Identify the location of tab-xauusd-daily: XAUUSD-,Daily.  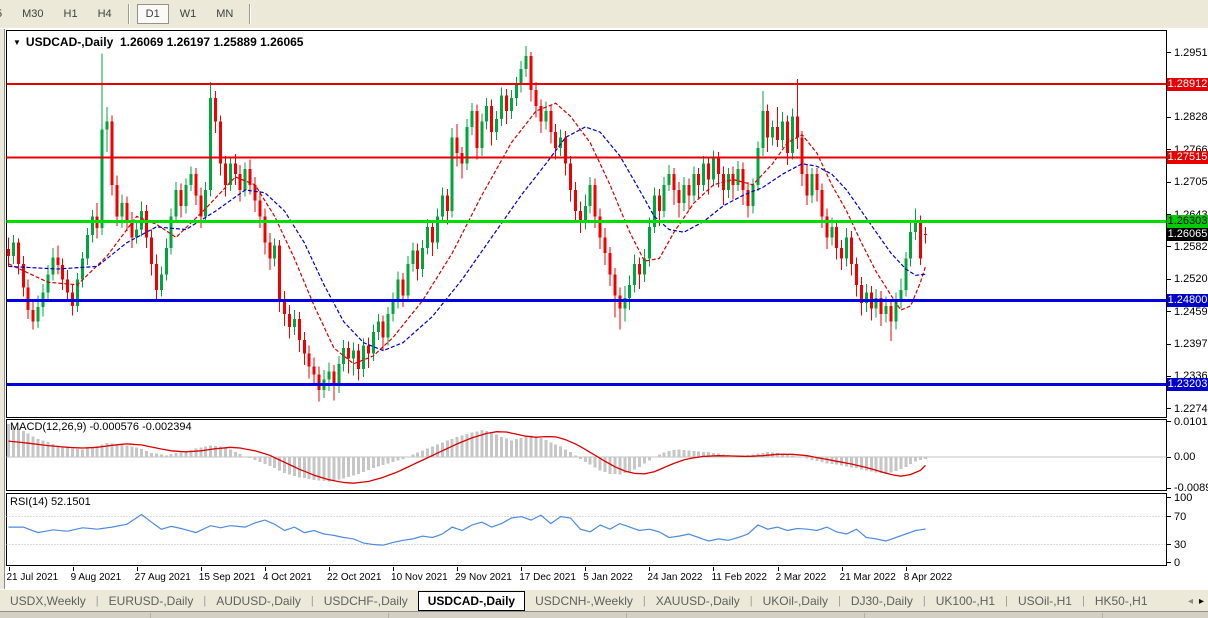
(697, 601).